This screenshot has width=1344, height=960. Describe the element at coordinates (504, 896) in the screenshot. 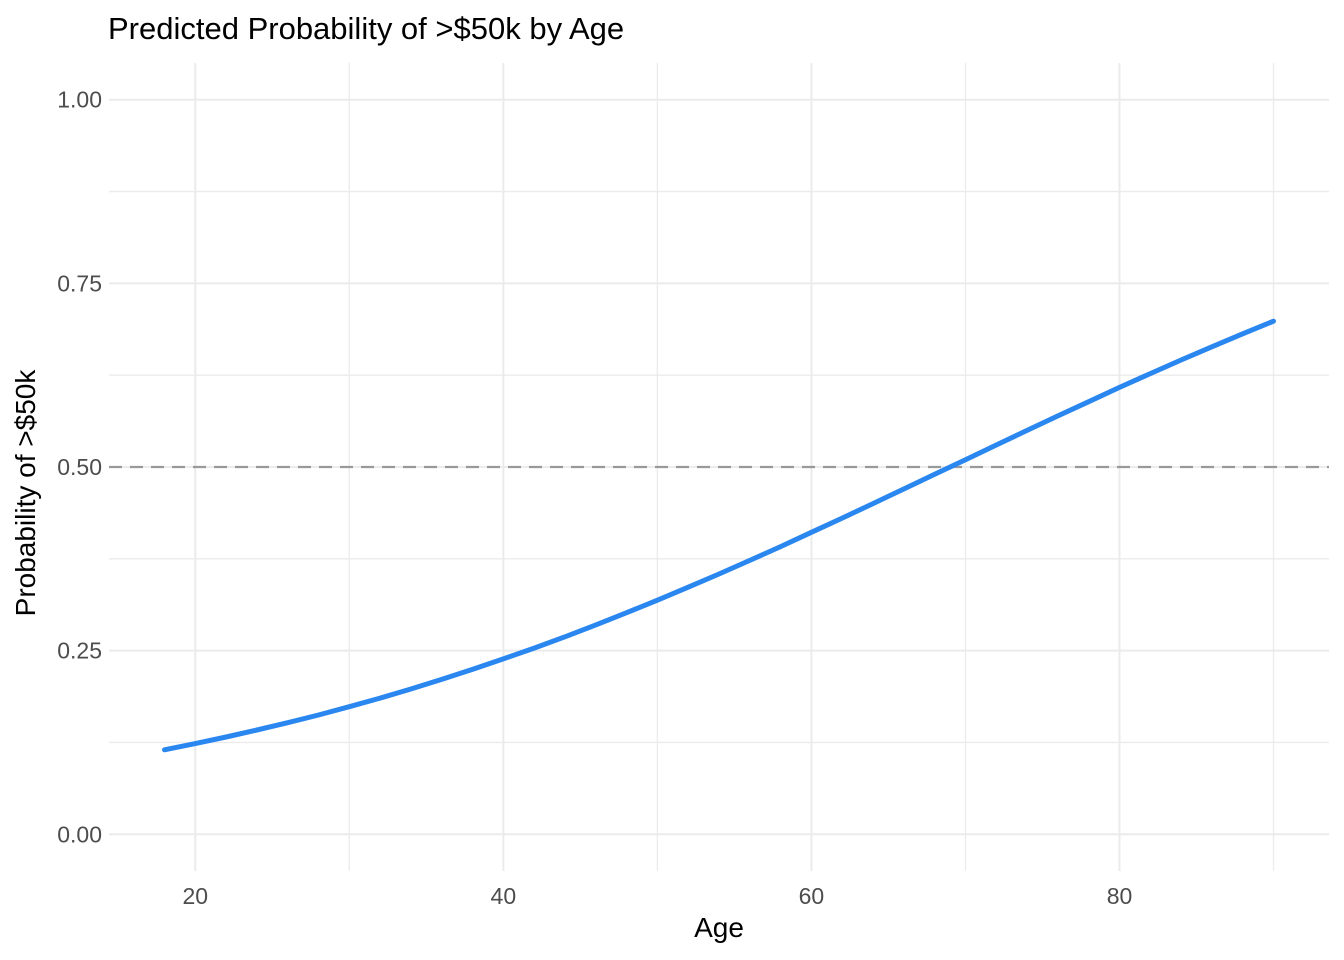

I see `x-tick-label: 40` at that location.